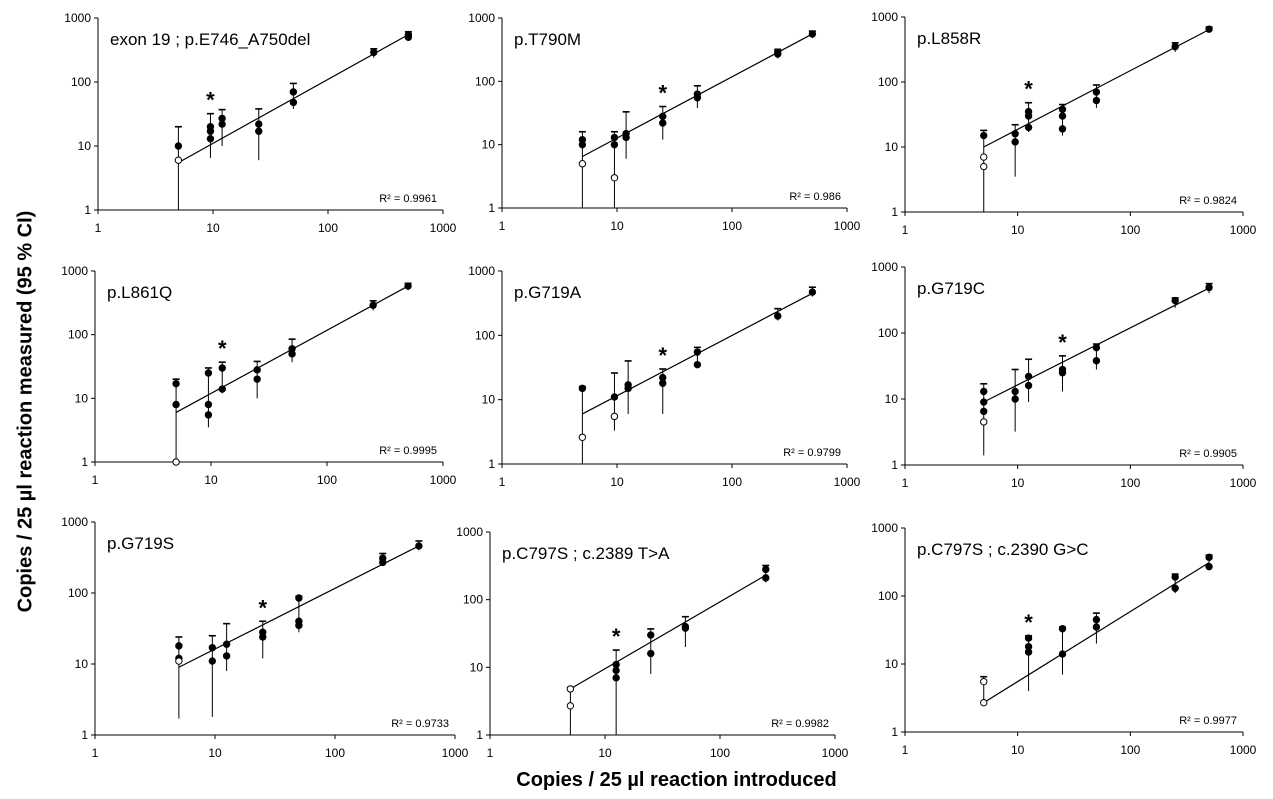 This screenshot has height=799, width=1273. Describe the element at coordinates (1063, 123) in the screenshot. I see `chart-panel-3: 1 10 100 1000 1 10 100 1000 * p.L858R R² = 0.9824` at that location.